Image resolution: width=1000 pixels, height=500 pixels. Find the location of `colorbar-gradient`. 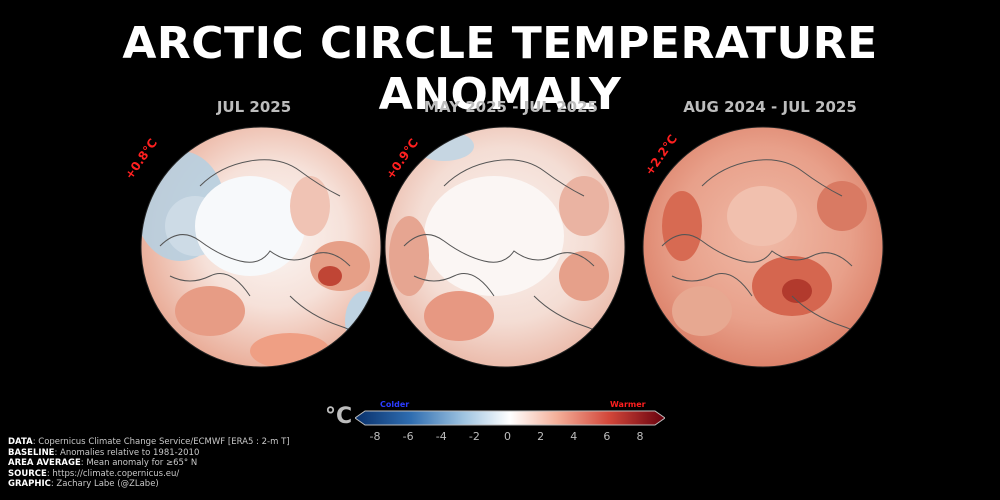

colorbar-gradient is located at coordinates (510, 418).